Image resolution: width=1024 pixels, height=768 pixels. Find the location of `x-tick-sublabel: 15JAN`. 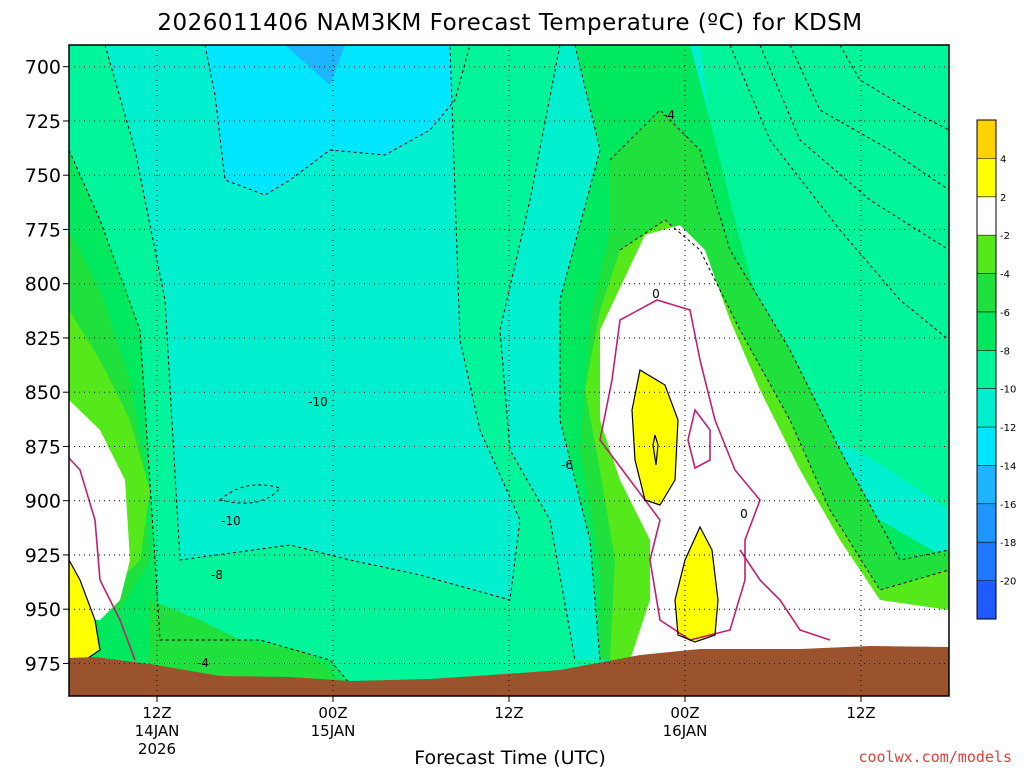

x-tick-sublabel: 15JAN is located at coordinates (333, 731).